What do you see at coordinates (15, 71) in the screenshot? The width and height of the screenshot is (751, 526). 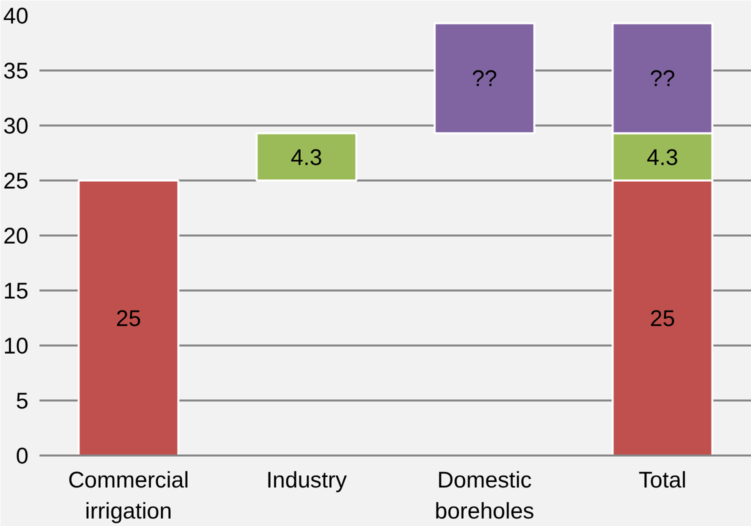 I see `y-tick-label: 35` at bounding box center [15, 71].